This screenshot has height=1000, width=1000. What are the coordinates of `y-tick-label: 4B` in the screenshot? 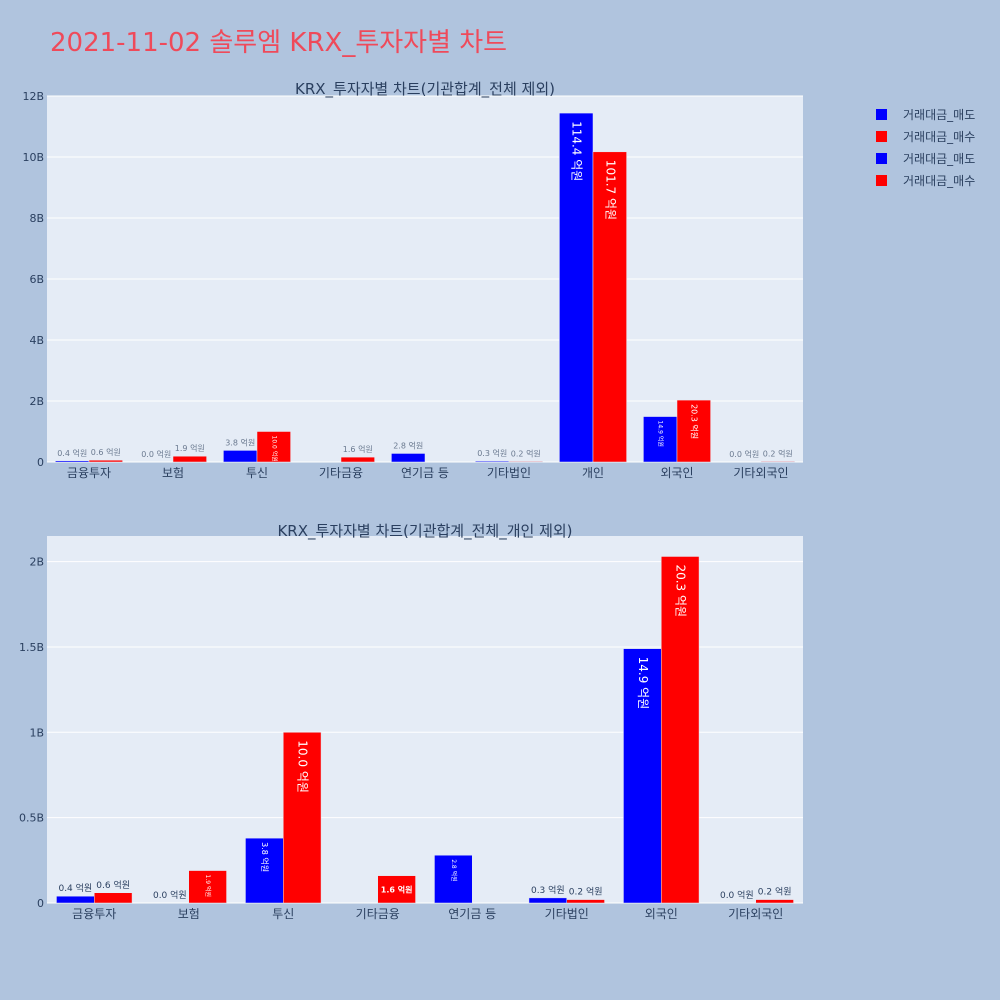 It's located at (36, 340).